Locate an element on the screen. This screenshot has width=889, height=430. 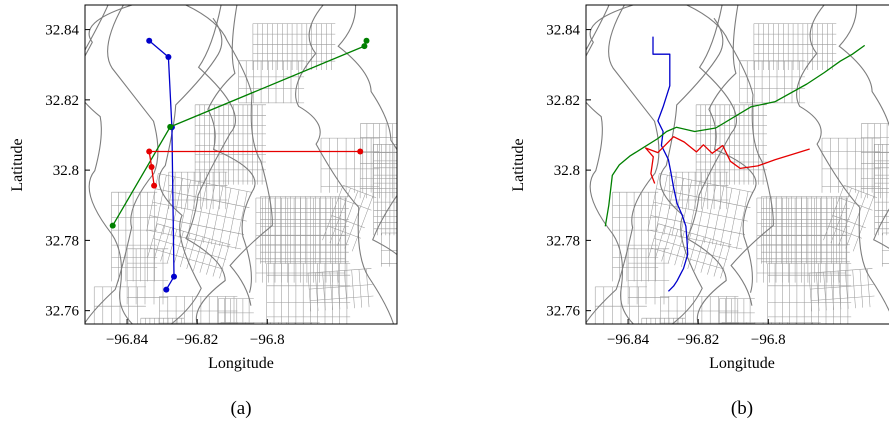
panel-caption: (b) is located at coordinates (742, 408).